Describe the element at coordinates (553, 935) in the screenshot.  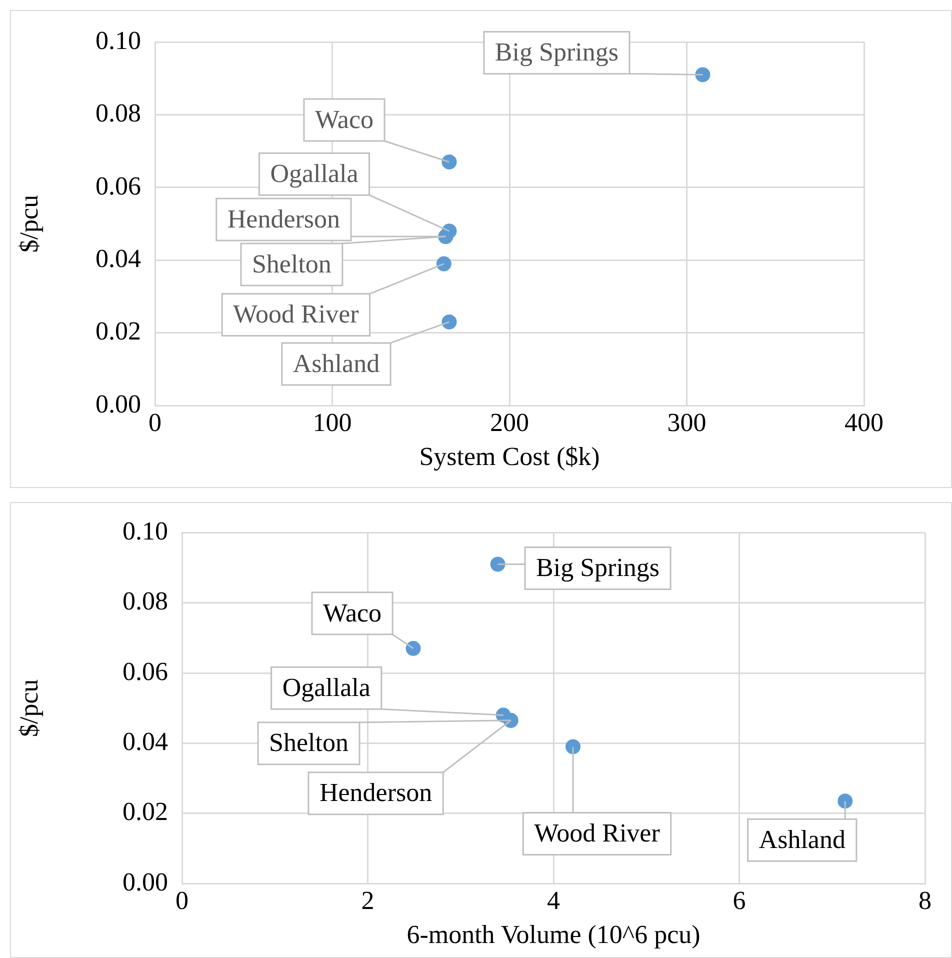
I see `x-axis-title: 6-month Volume (10^6 pcu)` at that location.